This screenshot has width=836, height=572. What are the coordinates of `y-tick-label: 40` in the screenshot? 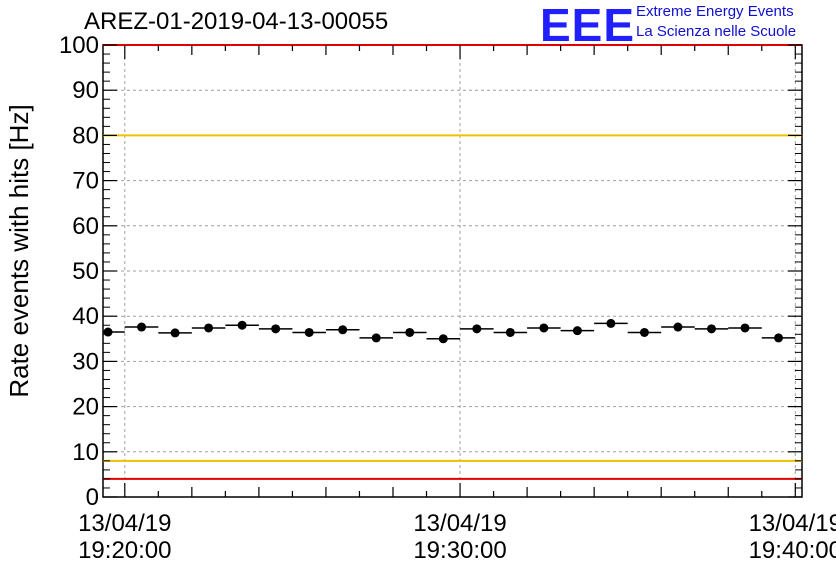 It's located at (85, 316).